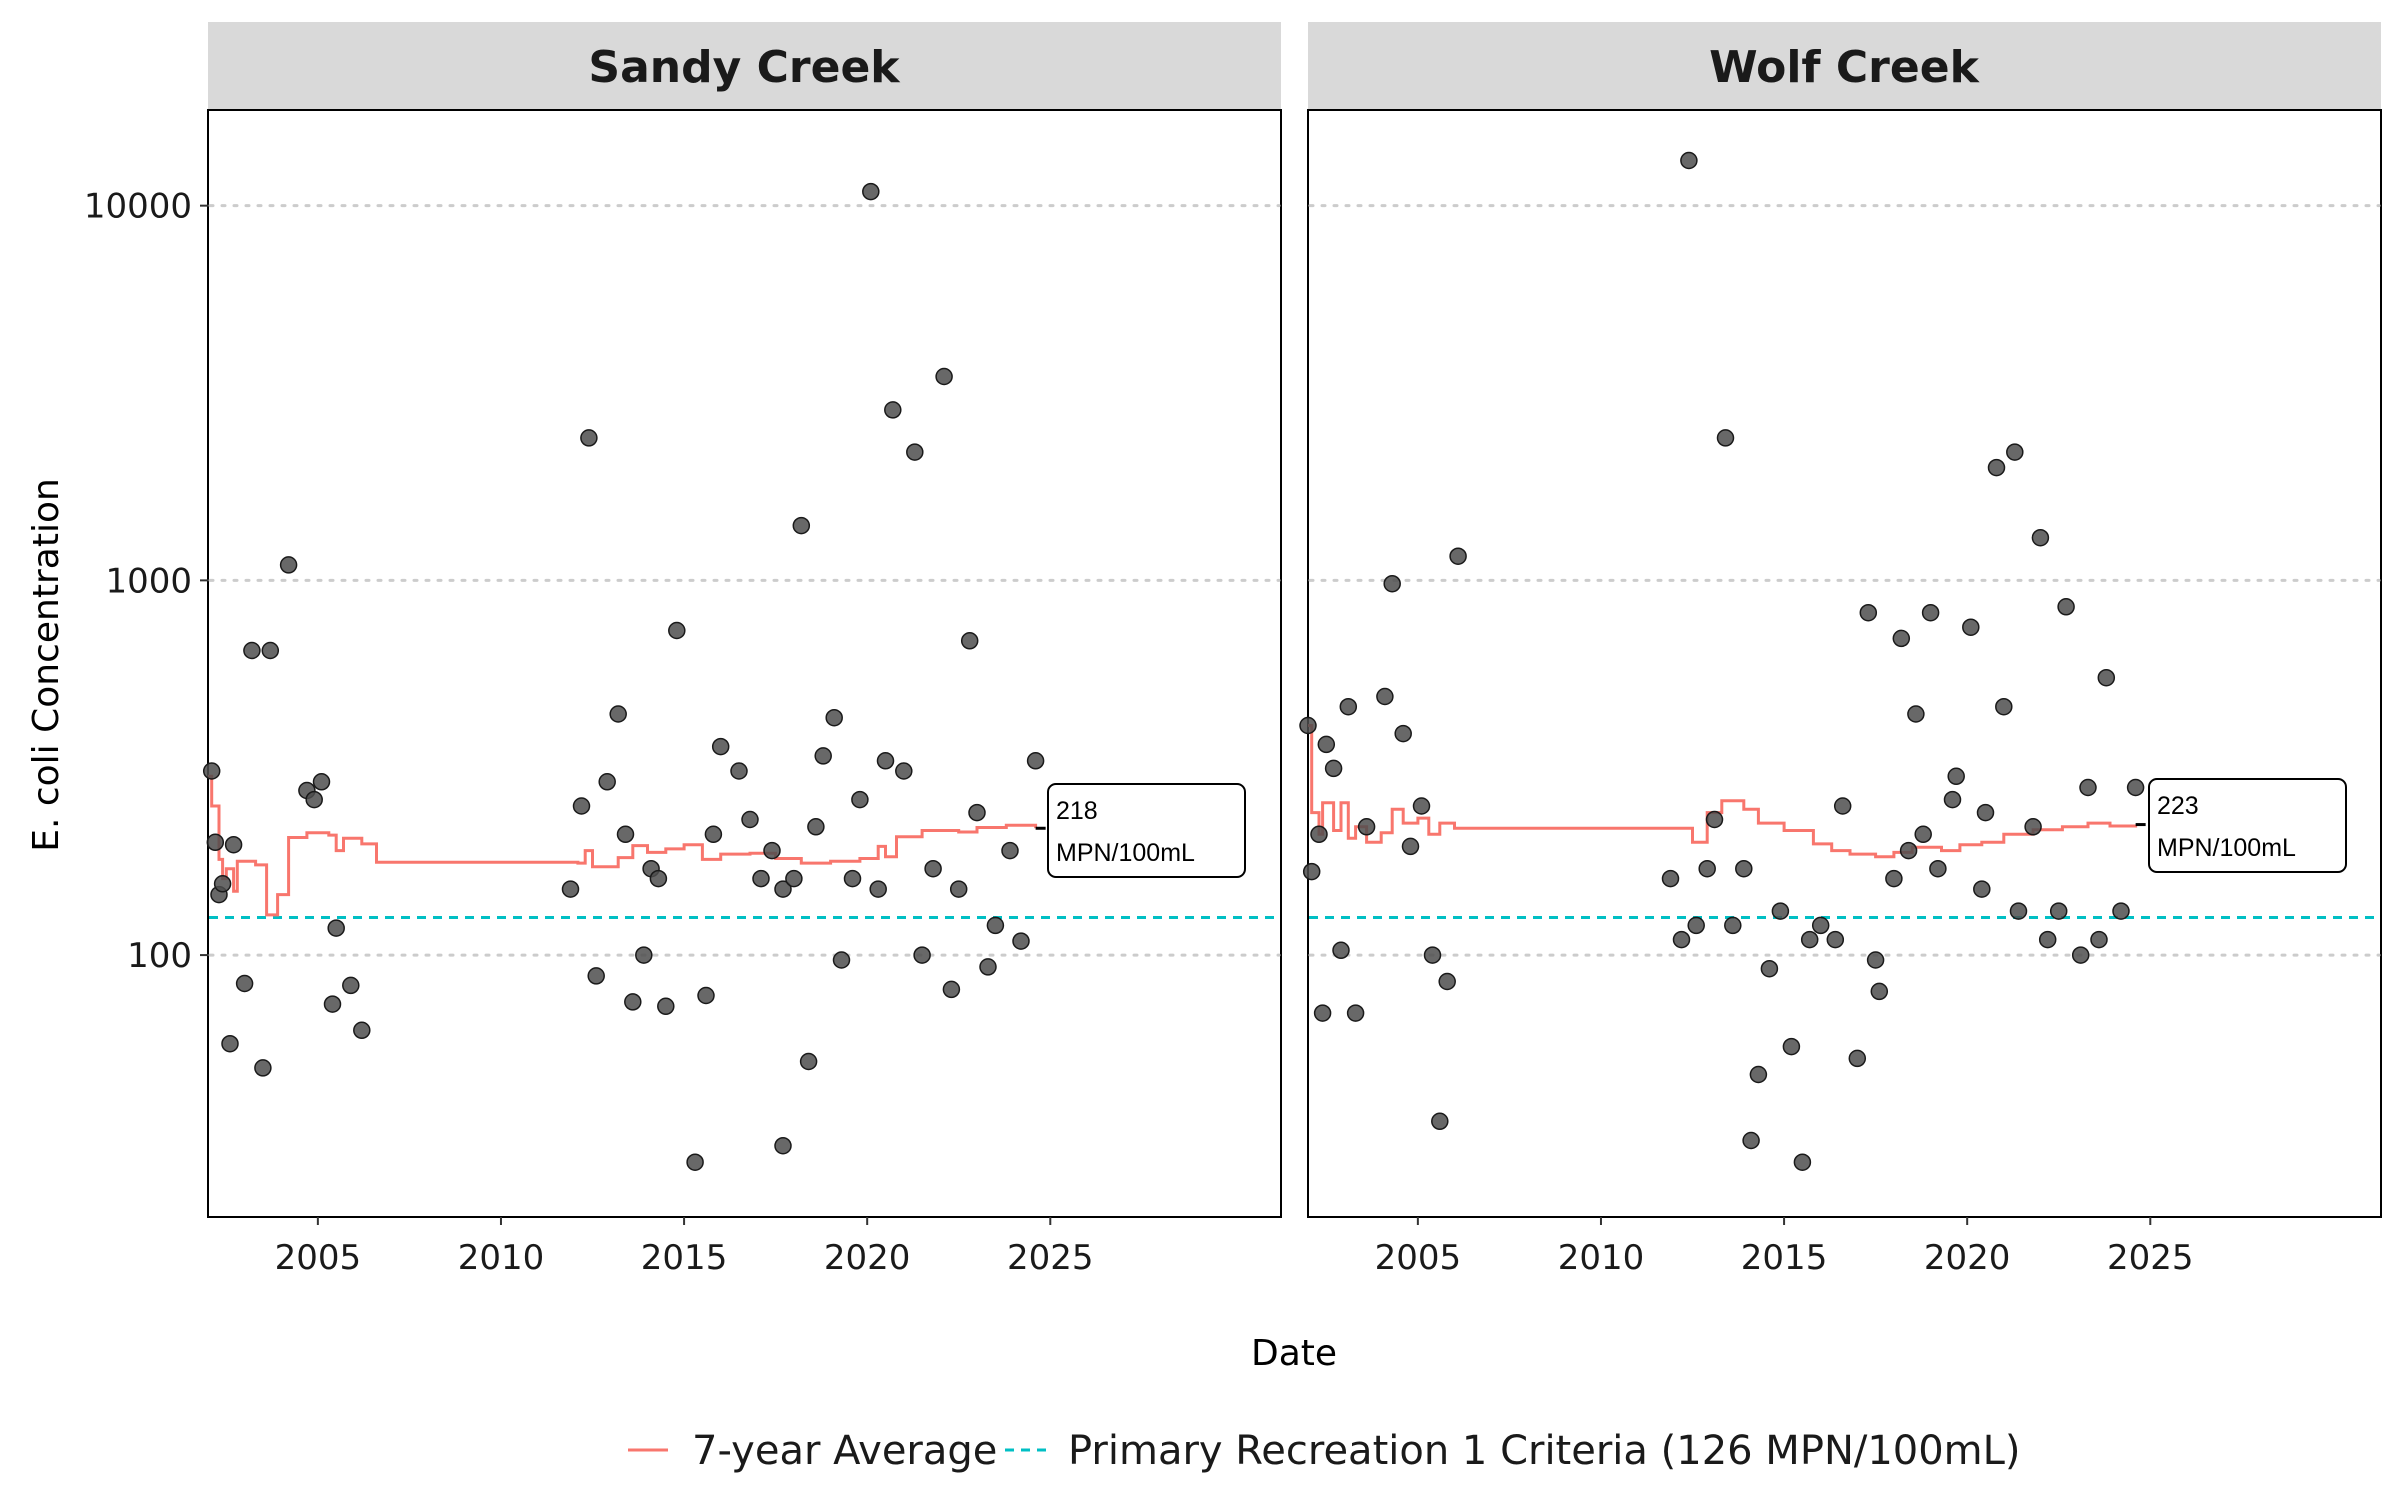 This screenshot has width=2400, height=1500. Describe the element at coordinates (1294, 1353) in the screenshot. I see `x-axis-title: Date` at that location.